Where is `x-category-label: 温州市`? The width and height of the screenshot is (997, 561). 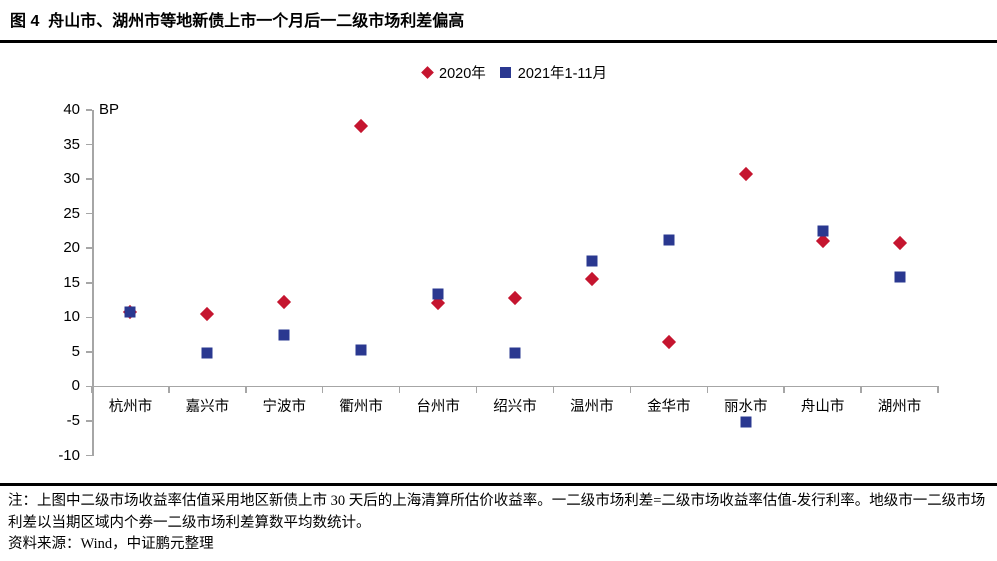
x-category-label: 温州市 is located at coordinates (592, 407).